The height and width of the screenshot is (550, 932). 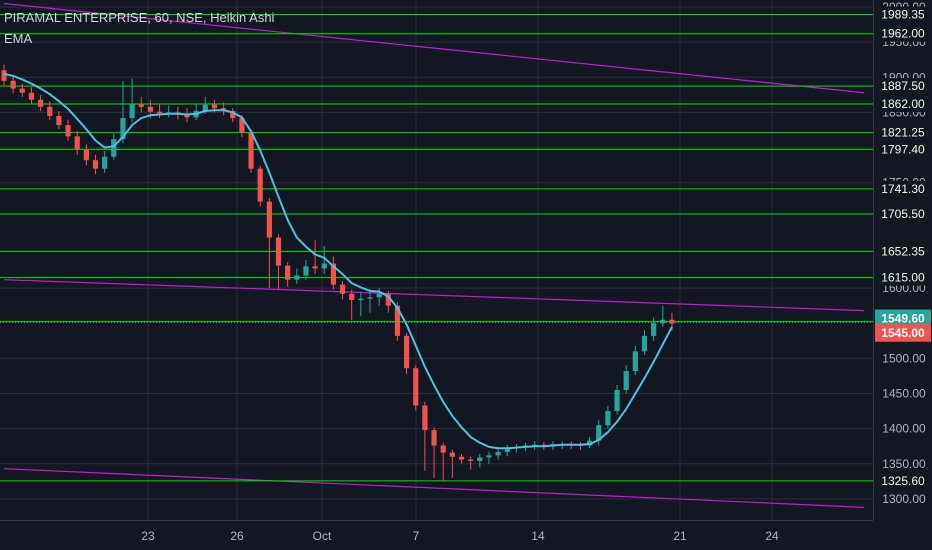 I want to click on level-label: 1652.35, so click(x=903, y=251).